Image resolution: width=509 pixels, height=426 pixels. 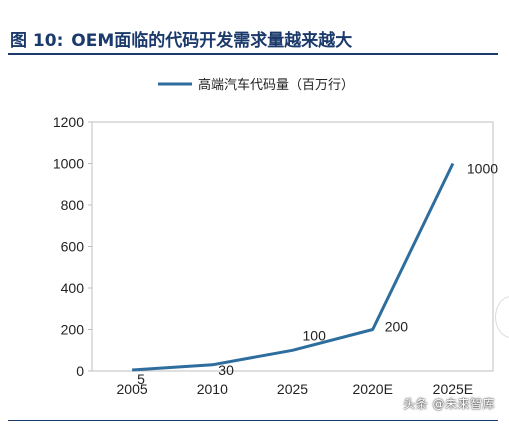 I want to click on figure-title: 图 10: OEM面临的代码开发需求量越来越大, so click(x=181, y=38).